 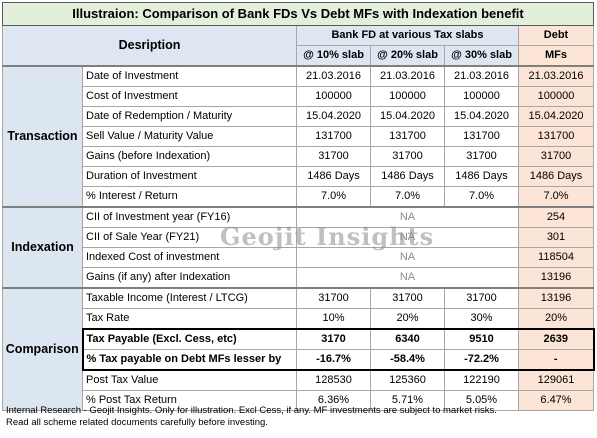 I want to click on cell-fd30: 7.0%, so click(x=481, y=197).